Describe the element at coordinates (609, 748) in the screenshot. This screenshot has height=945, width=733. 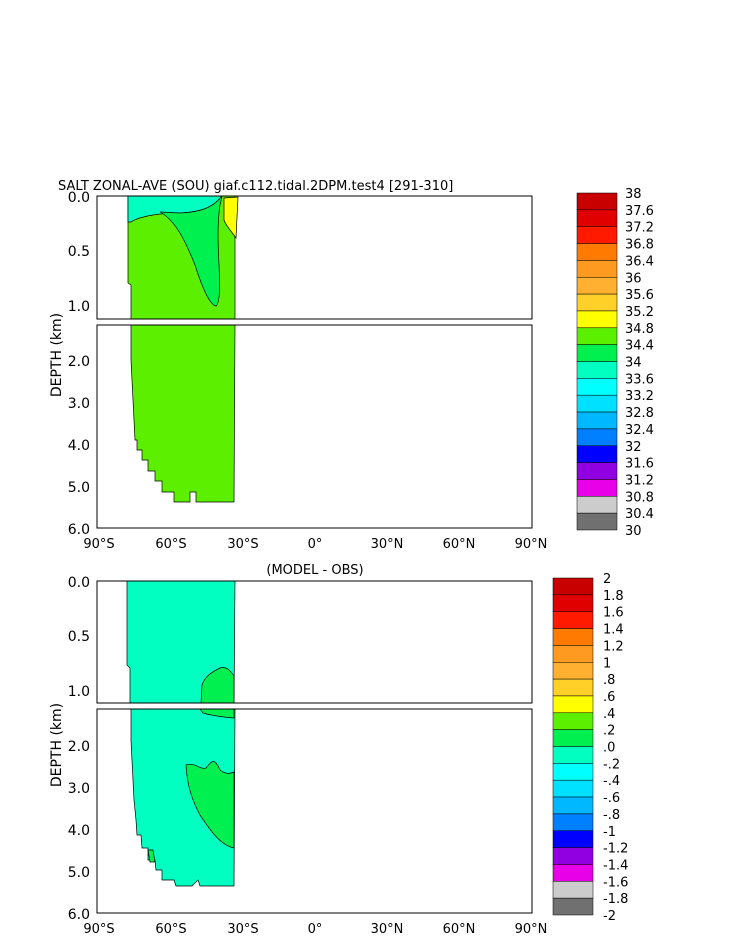
I see `colorbar-label: .0` at that location.